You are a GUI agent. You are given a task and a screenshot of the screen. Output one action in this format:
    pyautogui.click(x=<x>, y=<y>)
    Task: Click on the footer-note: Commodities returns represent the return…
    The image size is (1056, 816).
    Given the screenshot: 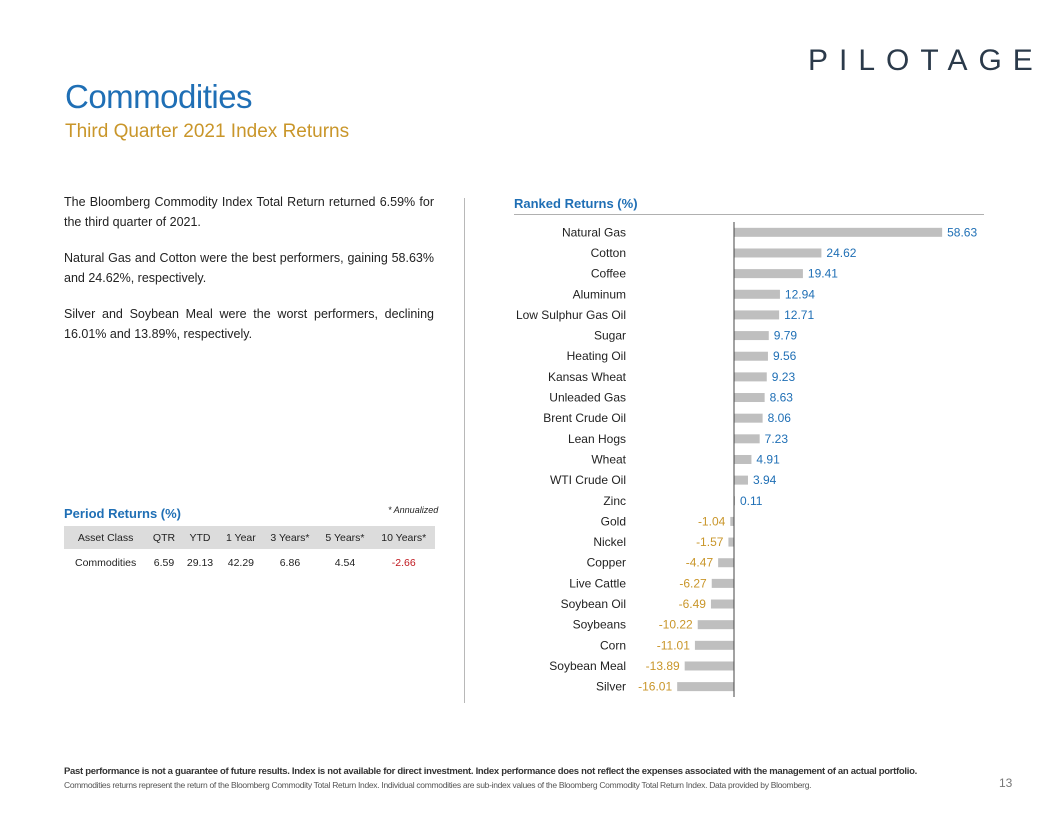 What is the action you would take?
    pyautogui.click(x=438, y=785)
    